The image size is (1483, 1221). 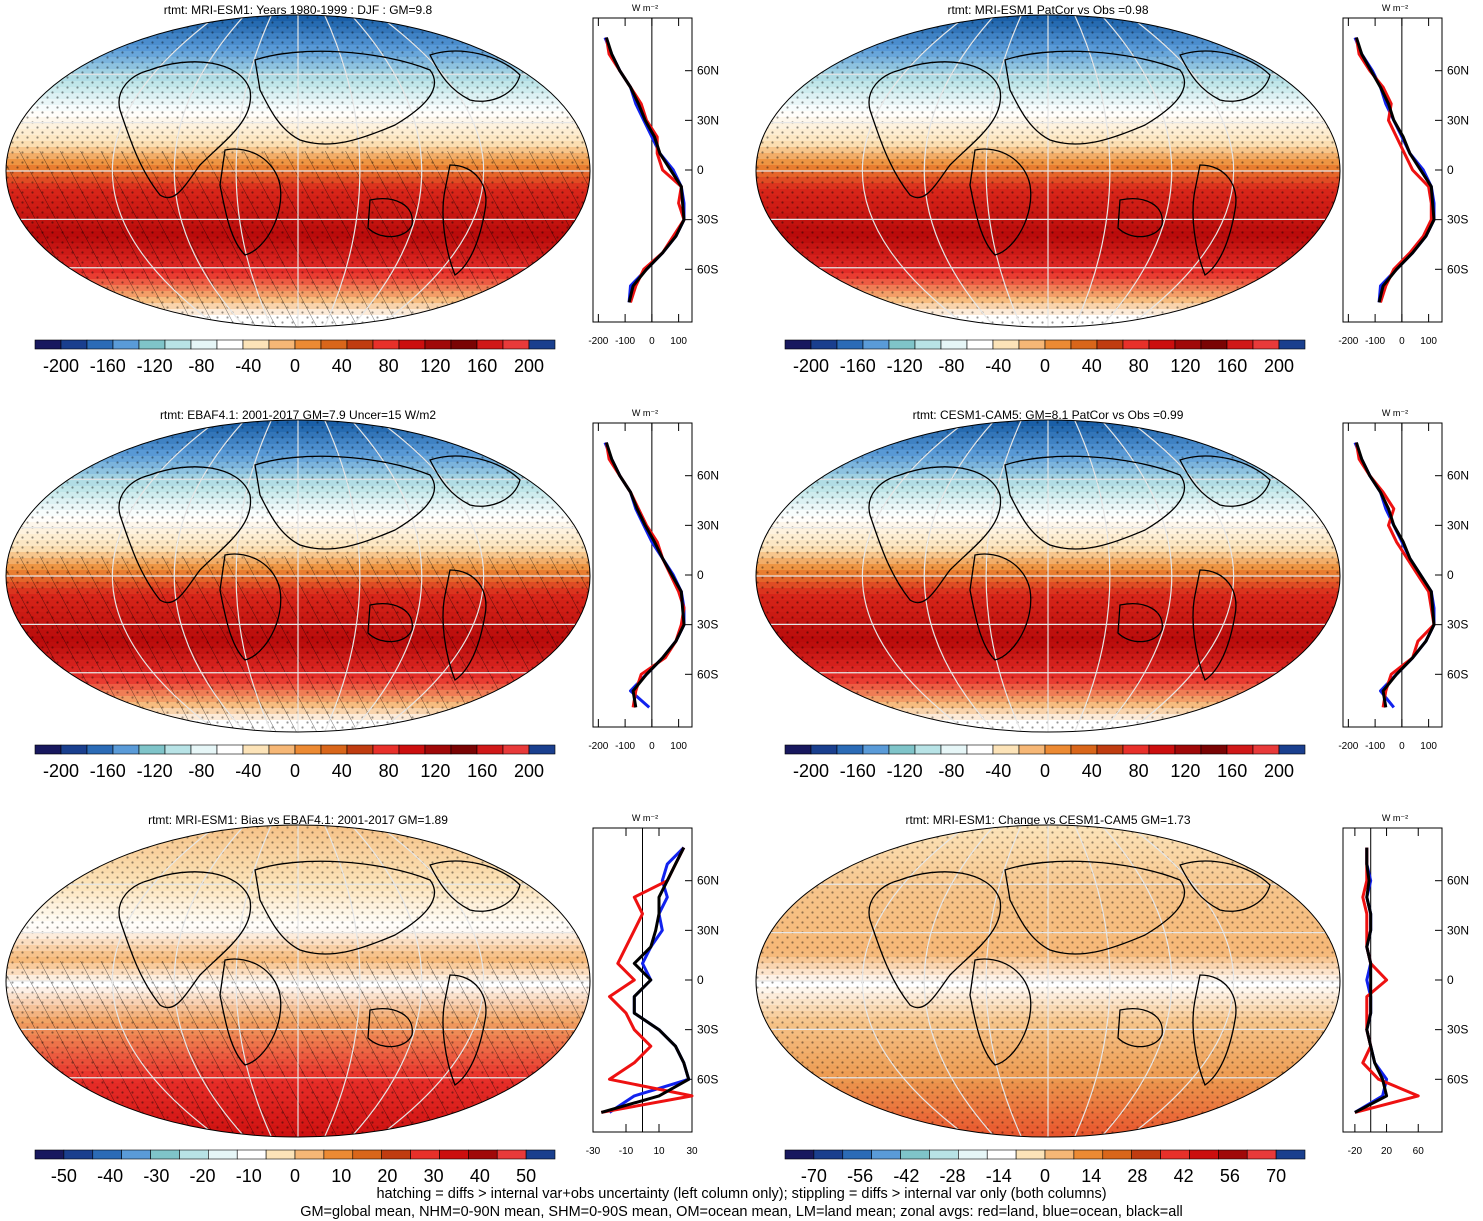 What do you see at coordinates (652, 341) in the screenshot?
I see `zonal-tick-label: 0` at bounding box center [652, 341].